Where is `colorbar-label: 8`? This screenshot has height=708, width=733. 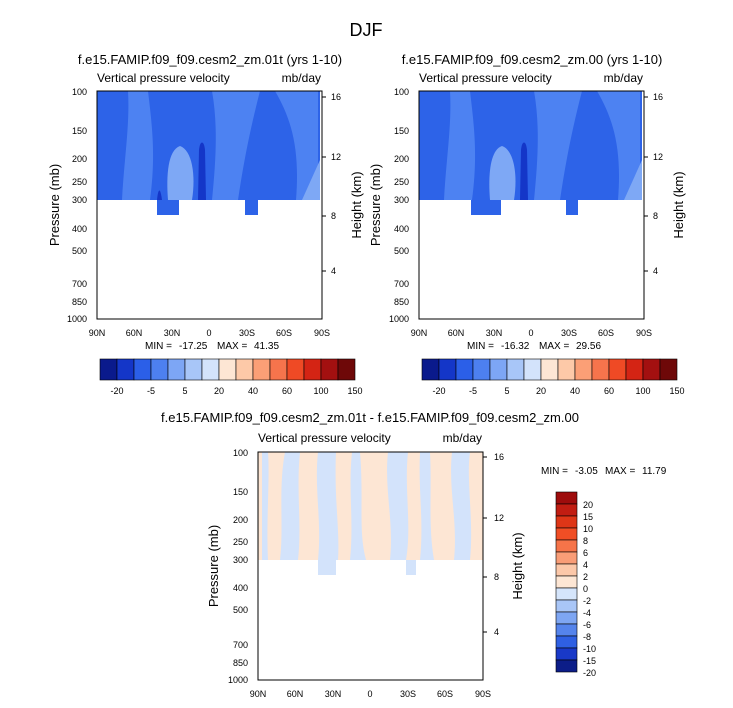
colorbar-label: 8 is located at coordinates (585, 541).